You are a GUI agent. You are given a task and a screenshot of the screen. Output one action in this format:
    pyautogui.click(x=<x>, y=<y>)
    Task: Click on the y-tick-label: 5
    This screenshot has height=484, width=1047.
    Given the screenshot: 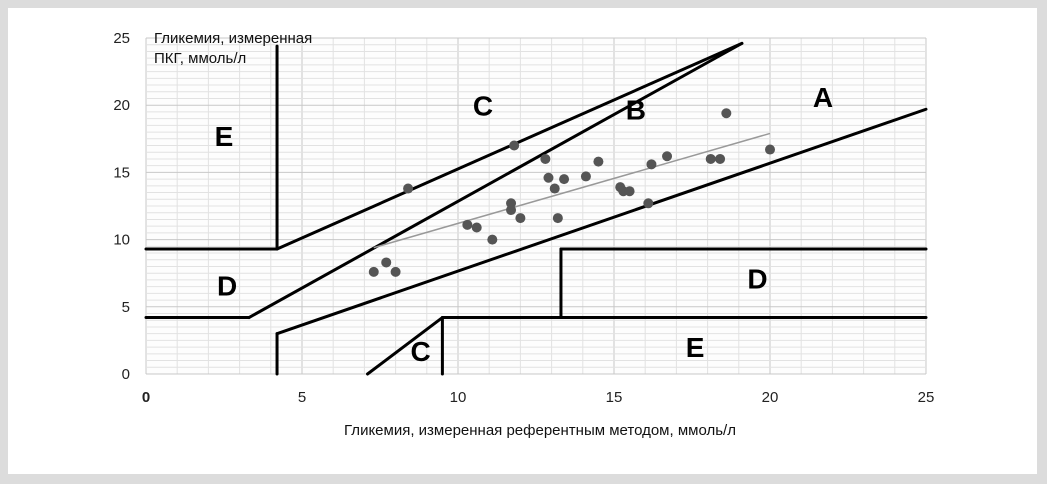 What is the action you would take?
    pyautogui.click(x=126, y=307)
    